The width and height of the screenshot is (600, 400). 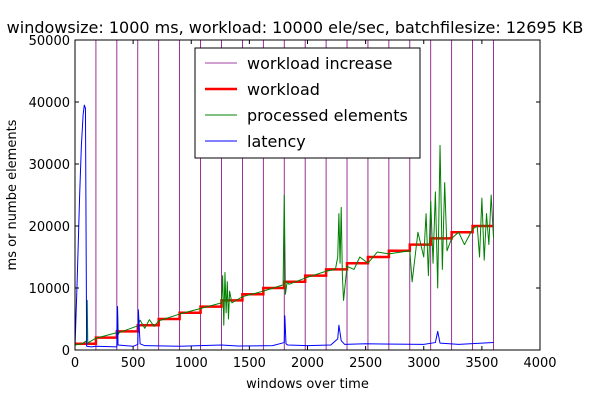 What do you see at coordinates (365, 363) in the screenshot?
I see `x-tick-label: 2500` at bounding box center [365, 363].